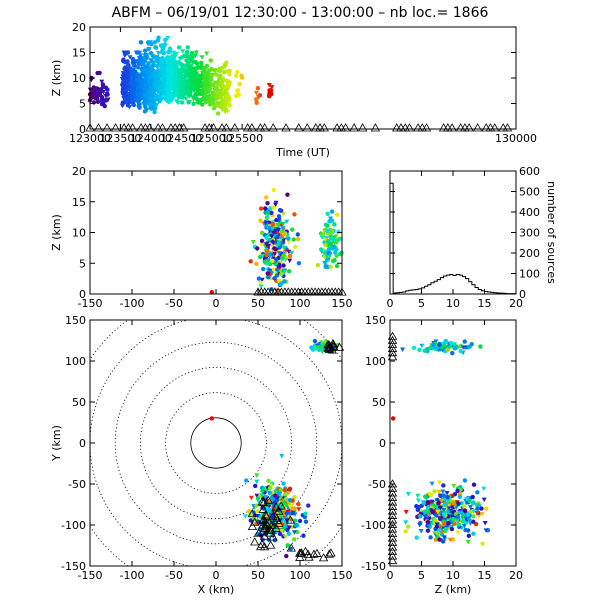 The width and height of the screenshot is (600, 600). Describe the element at coordinates (421, 303) in the screenshot. I see `x-tick-label: 5` at that location.